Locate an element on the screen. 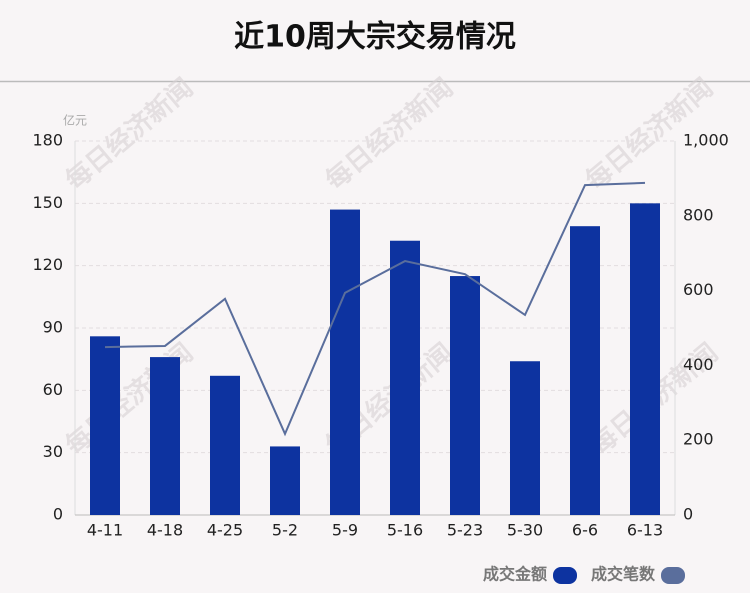 Image resolution: width=750 pixels, height=593 pixels. x-tick-label: 6-13 is located at coordinates (645, 530).